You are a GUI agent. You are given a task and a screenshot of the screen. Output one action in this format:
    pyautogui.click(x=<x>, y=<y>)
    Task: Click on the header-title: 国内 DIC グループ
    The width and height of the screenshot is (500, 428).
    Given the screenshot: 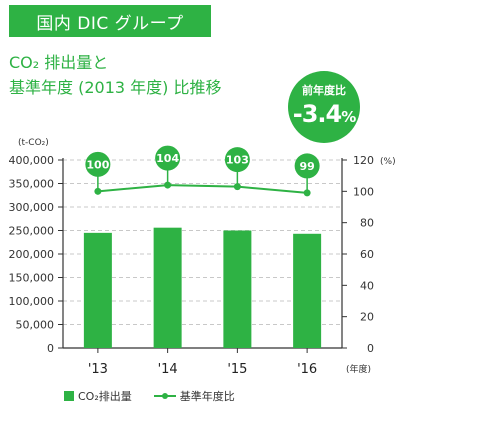 What is the action you would take?
    pyautogui.click(x=110, y=23)
    